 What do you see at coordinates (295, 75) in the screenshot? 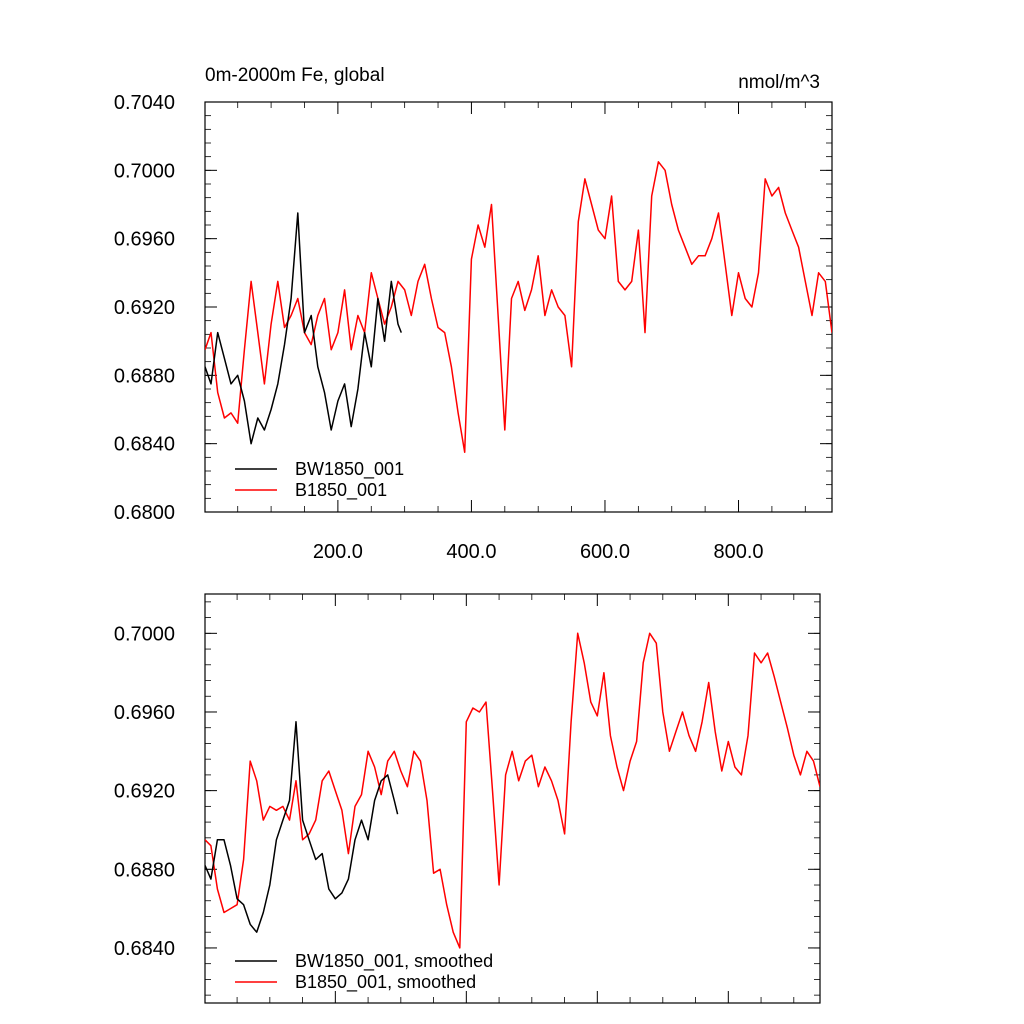
I see `chart-0-title: 0m-2000m Fe, global` at bounding box center [295, 75].